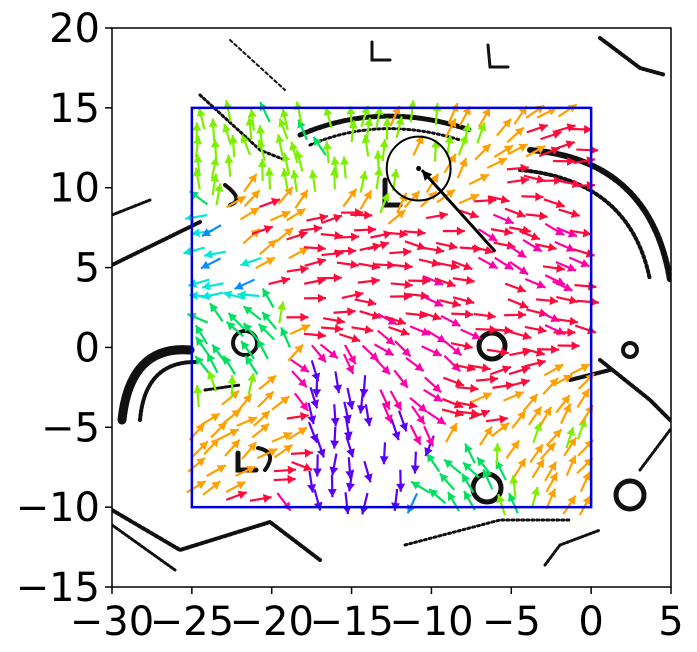 This screenshot has height=652, width=697. I want to click on map-pillar-right, so click(630, 495).